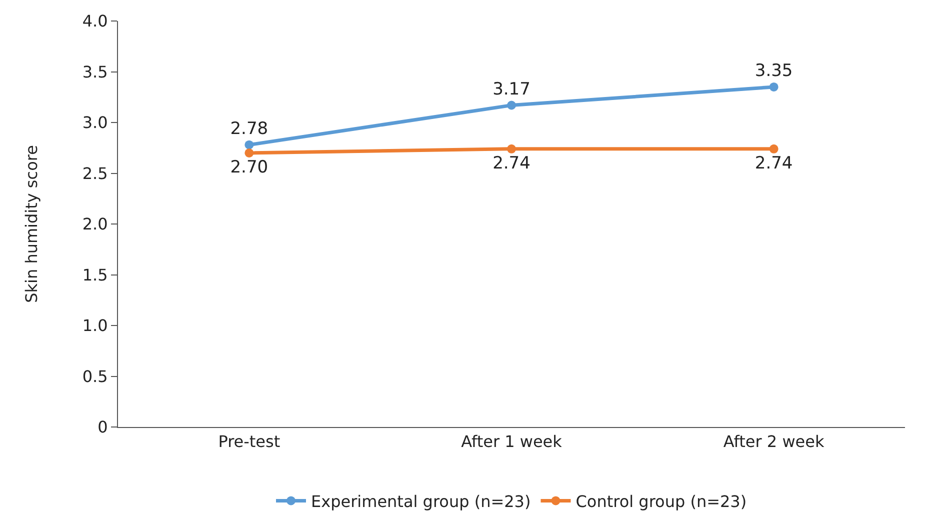 This screenshot has width=941, height=530. What do you see at coordinates (95, 21) in the screenshot?
I see `y-tick-label: 4.0` at bounding box center [95, 21].